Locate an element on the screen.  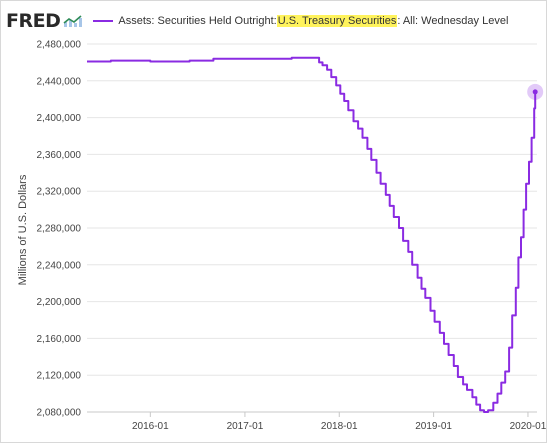
y-tick-label: 2,240,000 is located at coordinates (59, 265).